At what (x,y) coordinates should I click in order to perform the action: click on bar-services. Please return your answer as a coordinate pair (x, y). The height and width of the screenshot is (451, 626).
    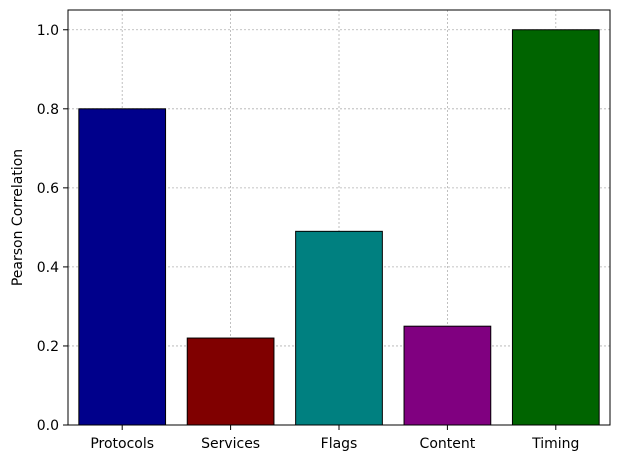
    Looking at the image, I should click on (230, 381).